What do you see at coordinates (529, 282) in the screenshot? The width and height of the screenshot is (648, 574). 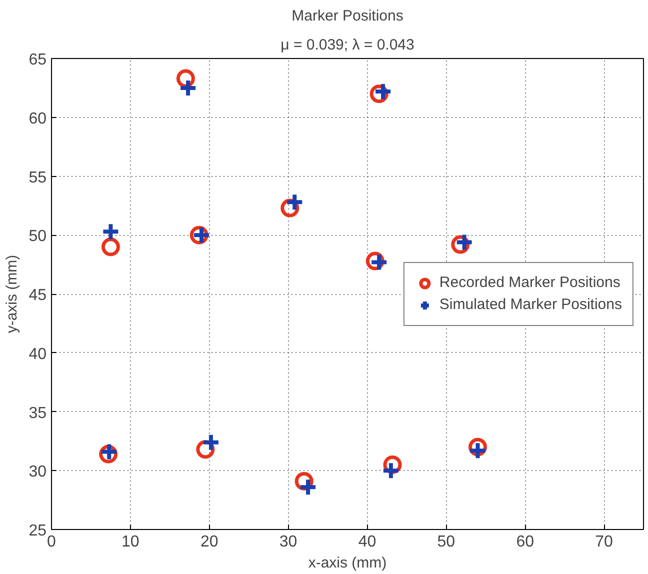 I see `legend-label: Recorded Marker Positions` at bounding box center [529, 282].